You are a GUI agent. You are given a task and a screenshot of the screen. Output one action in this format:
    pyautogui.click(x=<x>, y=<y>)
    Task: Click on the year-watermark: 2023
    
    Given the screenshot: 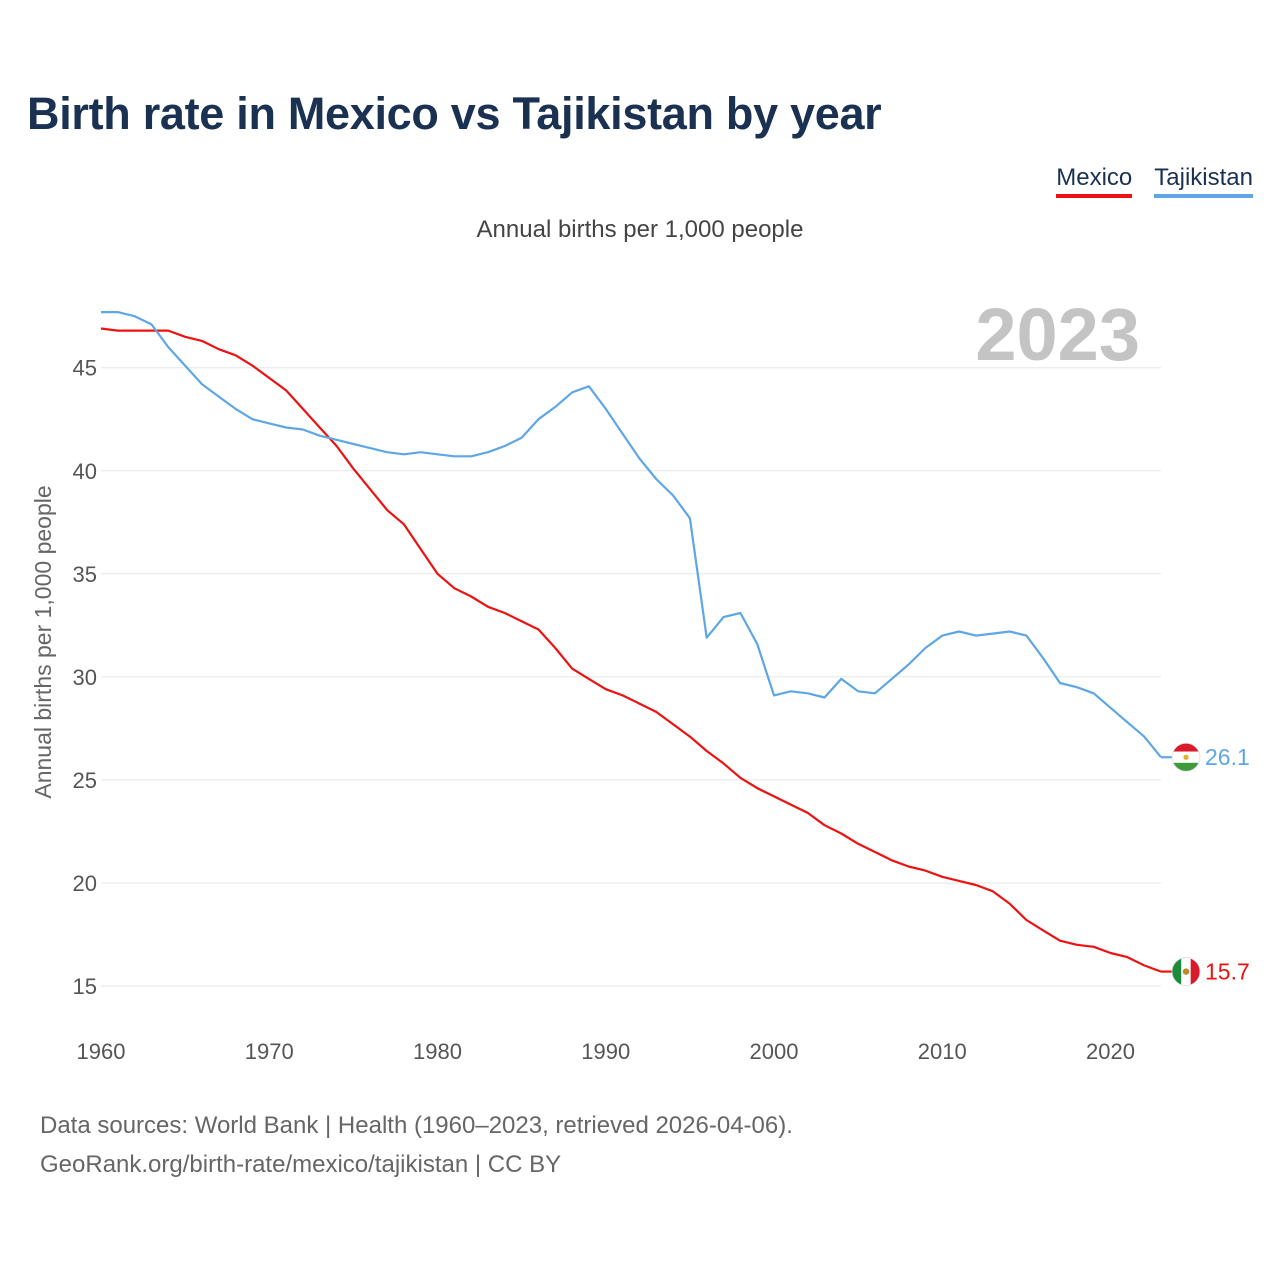 What is the action you would take?
    pyautogui.click(x=1057, y=334)
    